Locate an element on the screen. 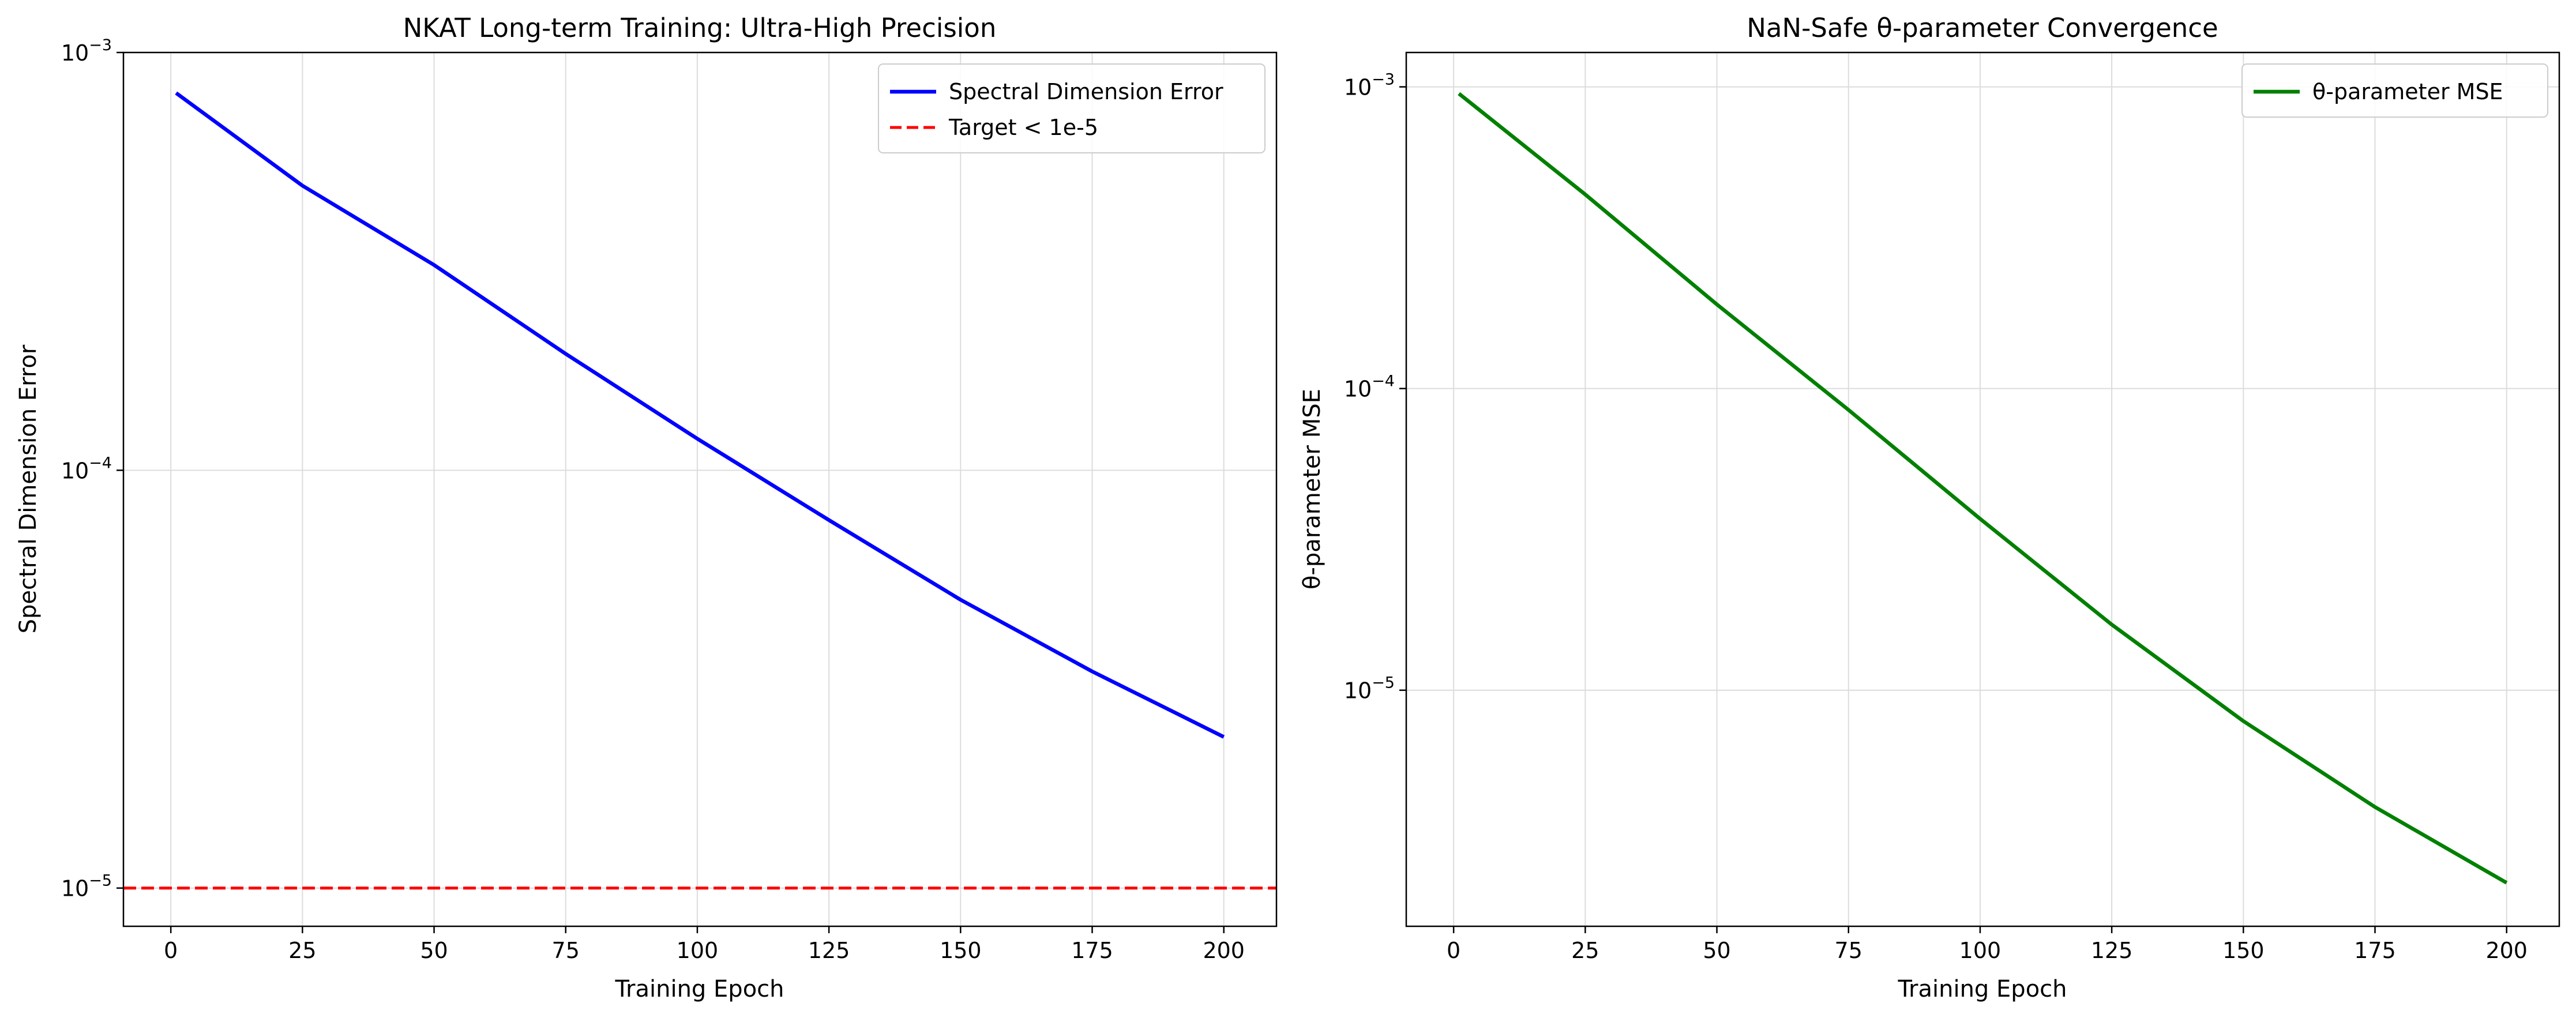 This screenshot has height=1018, width=2576. legend: Spectral Dimension Error Target < 1e-5 is located at coordinates (1072, 108).